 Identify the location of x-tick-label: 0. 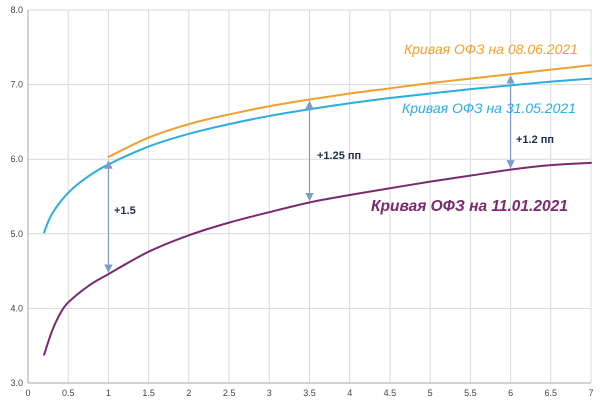
(27, 393).